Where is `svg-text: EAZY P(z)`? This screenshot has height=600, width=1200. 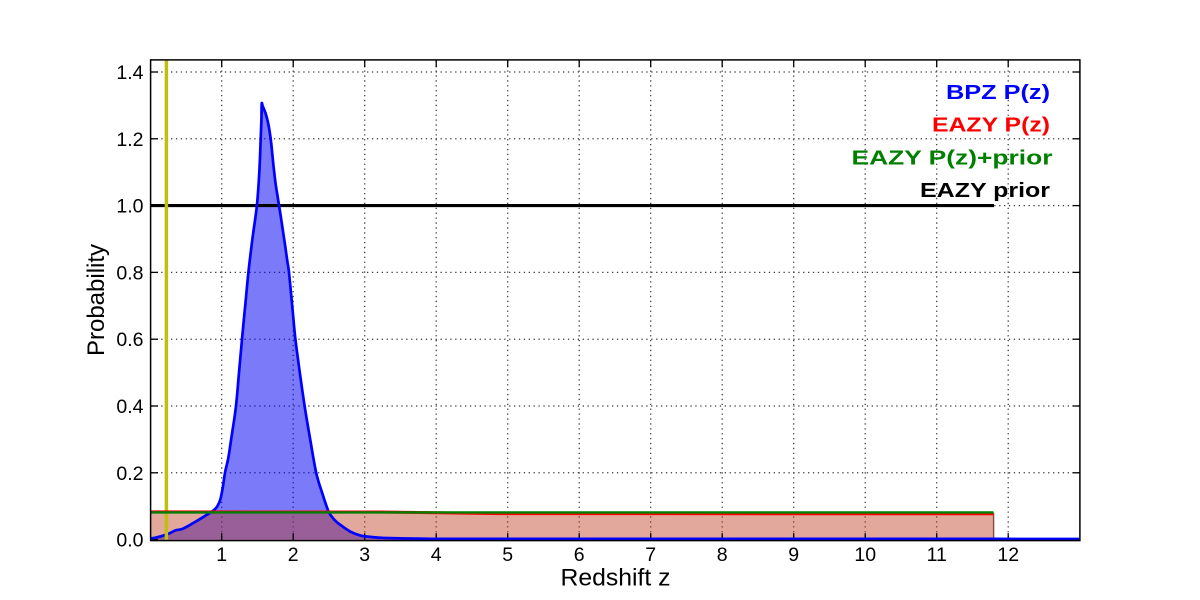
svg-text: EAZY P(z) is located at coordinates (991, 126).